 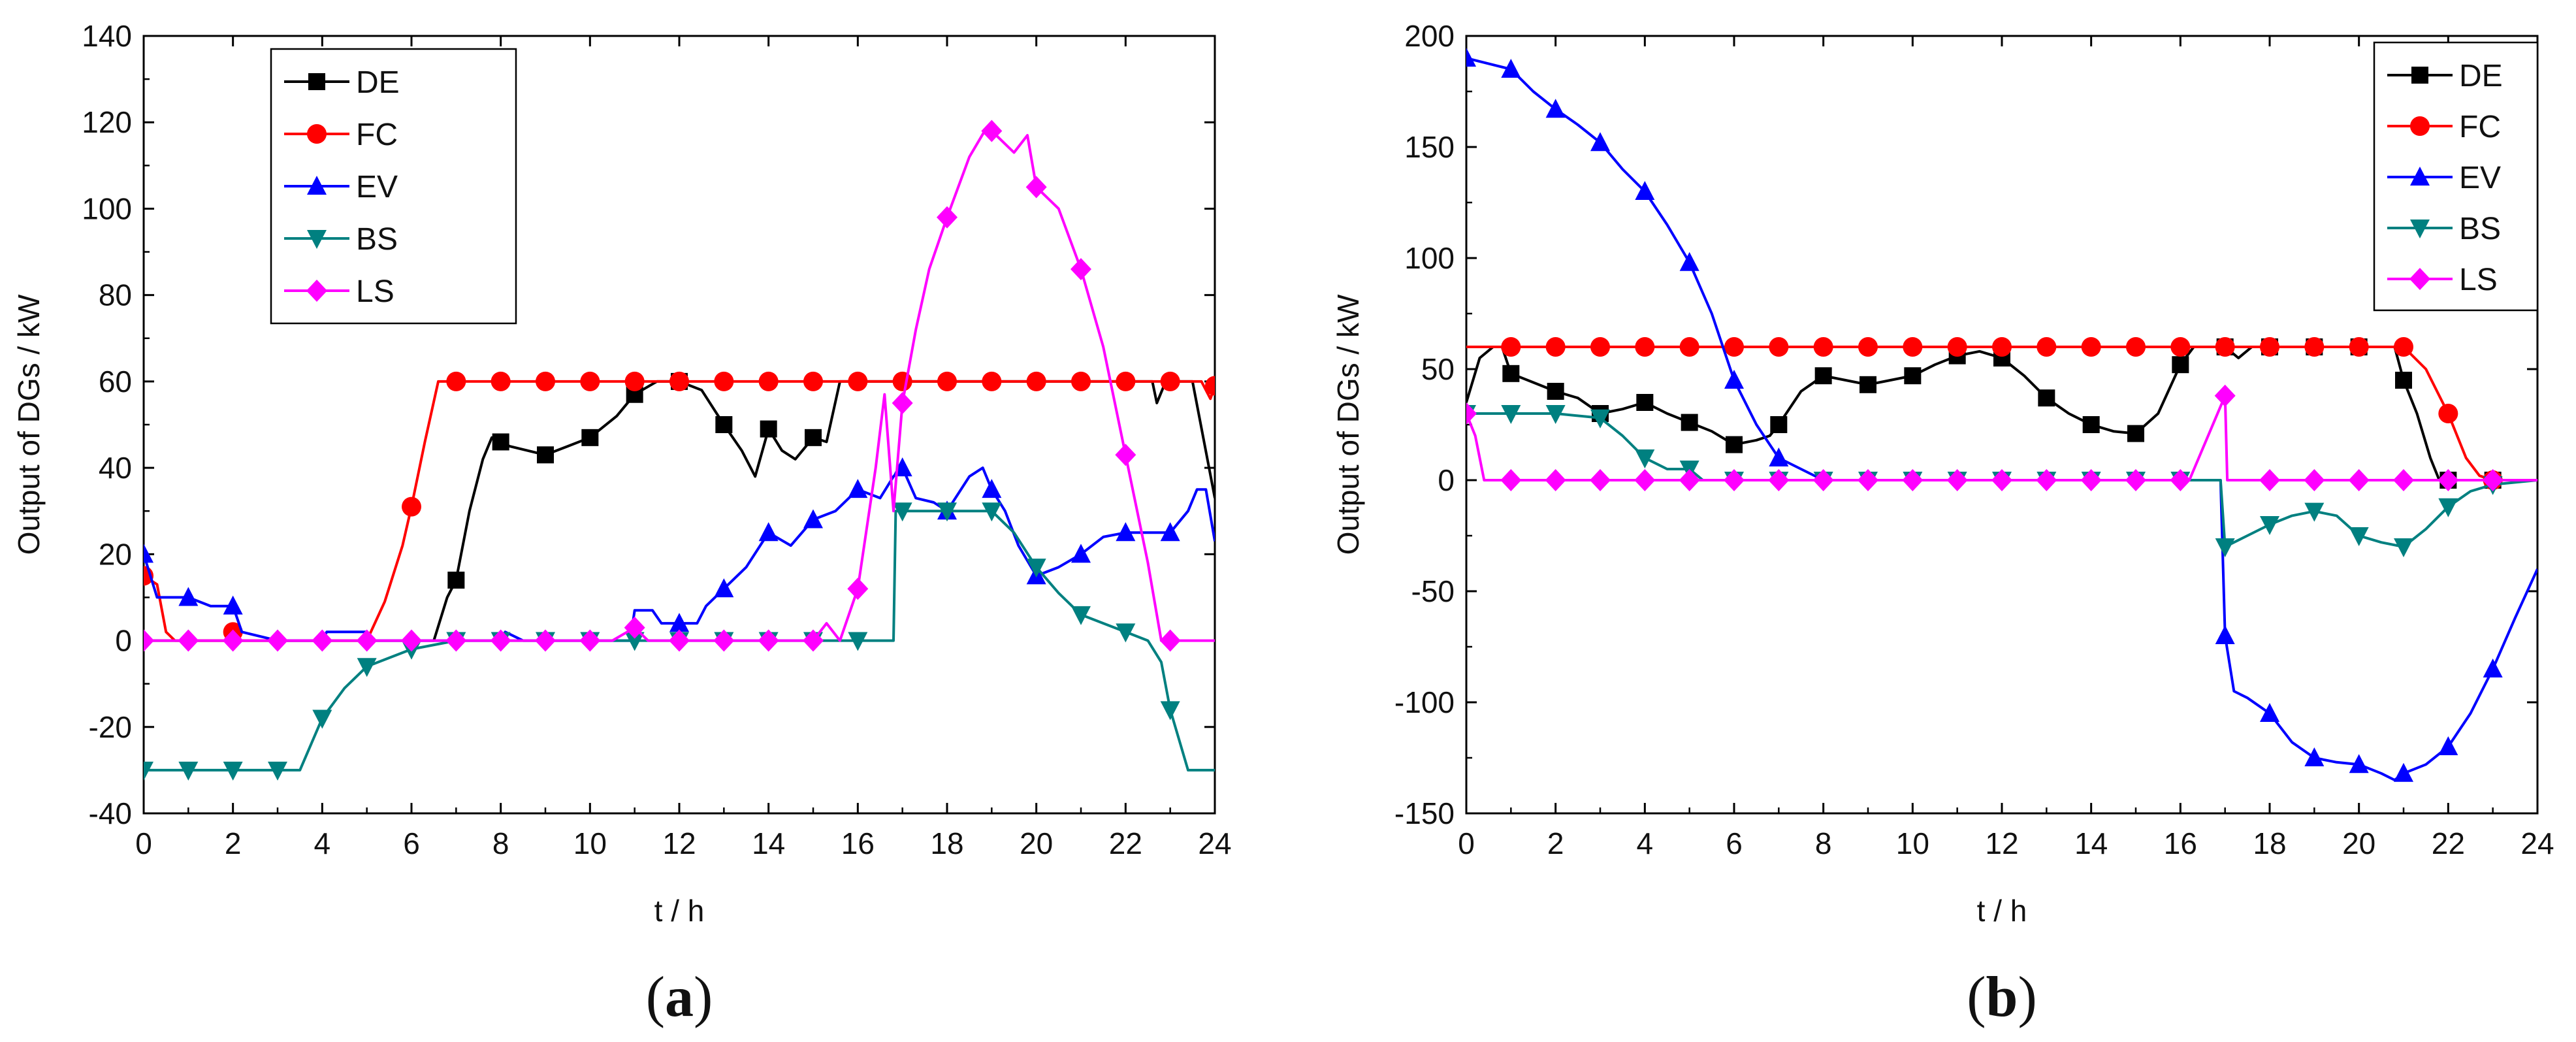 What do you see at coordinates (110, 727) in the screenshot?
I see `y-tick-label: -20` at bounding box center [110, 727].